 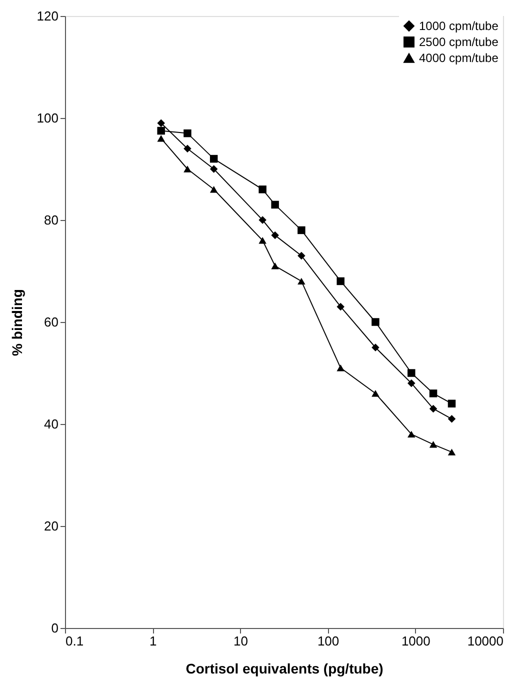 I want to click on y-tick-label: 100, so click(x=47, y=118).